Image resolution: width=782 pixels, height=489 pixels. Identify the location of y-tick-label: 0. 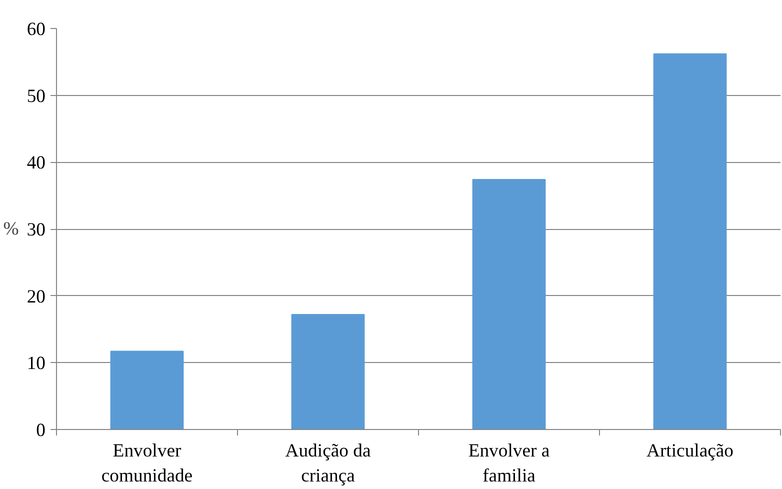
(41, 430).